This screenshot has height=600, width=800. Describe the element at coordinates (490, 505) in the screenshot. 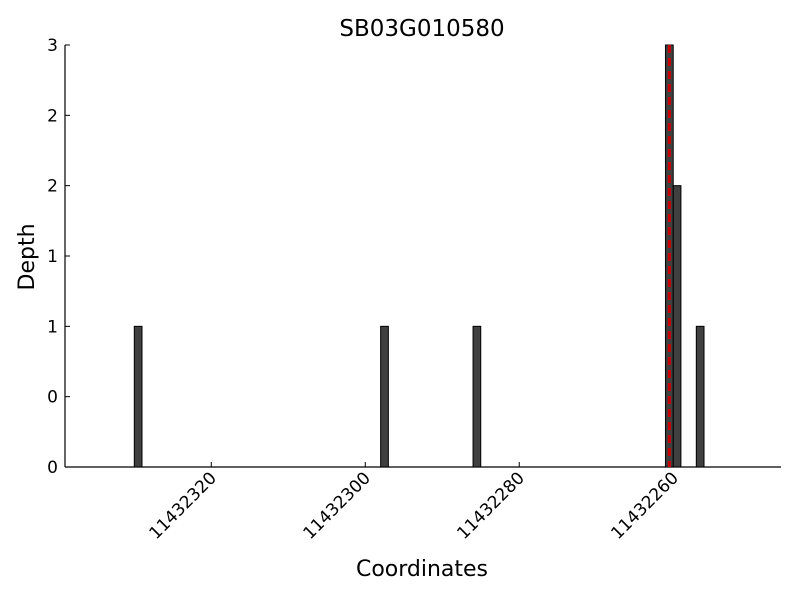

I see `x-tick-label: 11432280` at that location.